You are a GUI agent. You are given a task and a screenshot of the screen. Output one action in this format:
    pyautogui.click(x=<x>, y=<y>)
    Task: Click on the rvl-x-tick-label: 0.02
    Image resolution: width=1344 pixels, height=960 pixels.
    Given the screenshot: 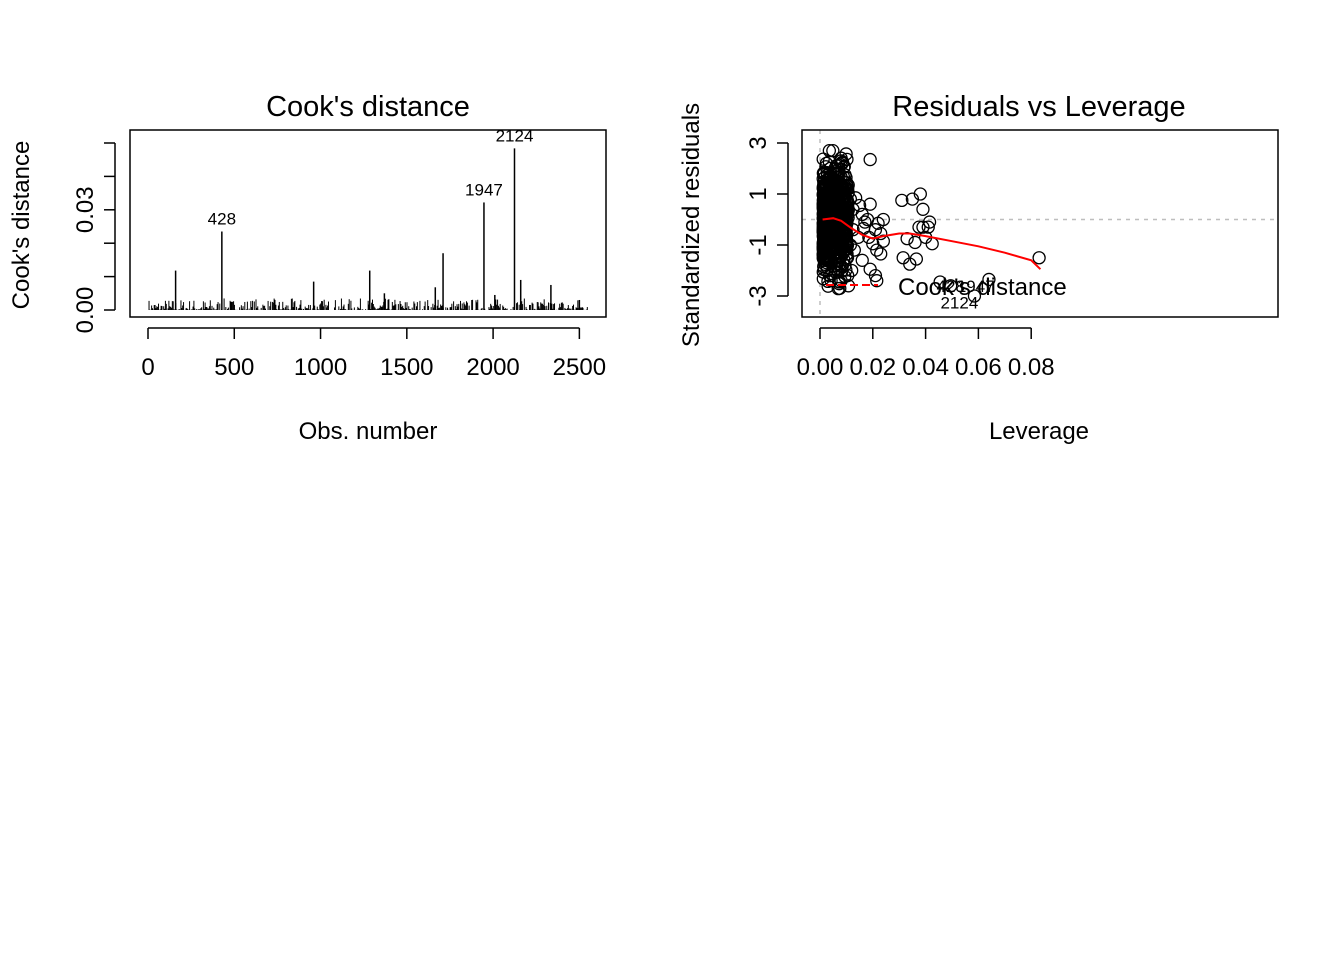 What is the action you would take?
    pyautogui.click(x=872, y=367)
    